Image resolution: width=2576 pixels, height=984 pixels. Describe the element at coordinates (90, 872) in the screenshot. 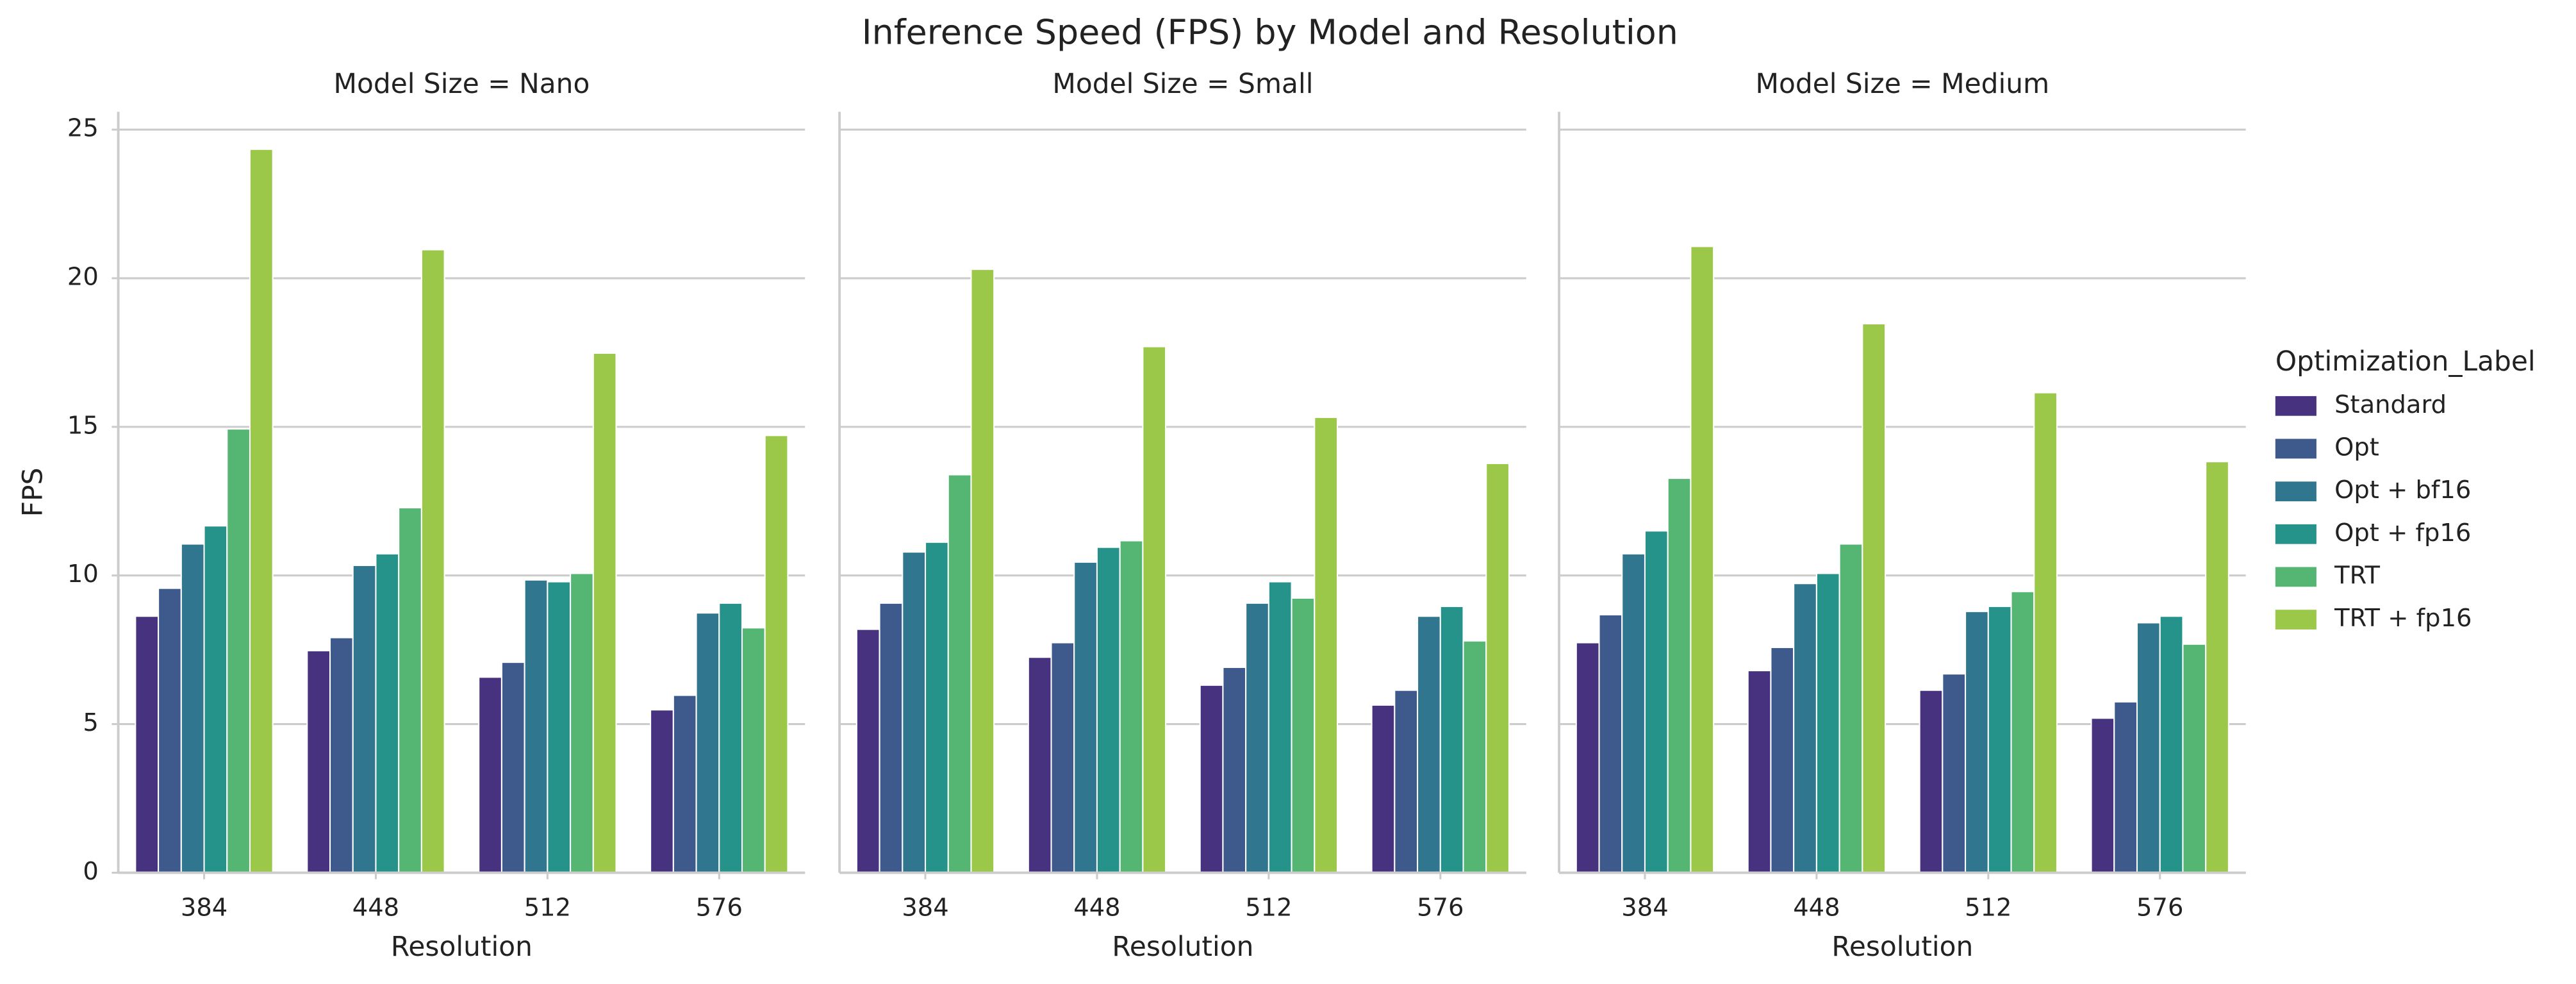

I see `y-tick-label: 0` at that location.